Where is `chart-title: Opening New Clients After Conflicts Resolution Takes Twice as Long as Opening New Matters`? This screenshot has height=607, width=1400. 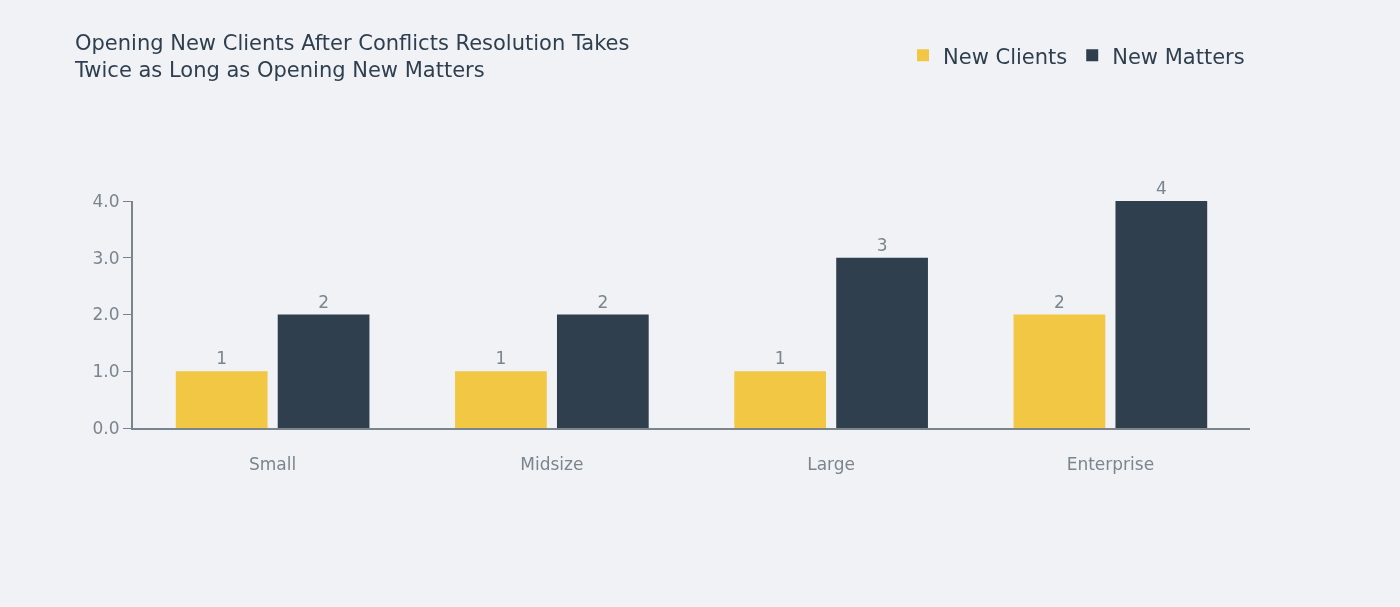
chart-title: Opening New Clients After Conflicts Resolution Takes Twice as Long as Opening New Matters is located at coordinates (352, 57).